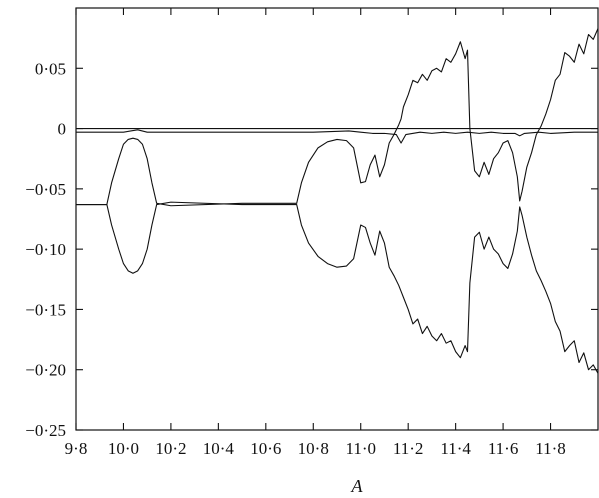 This screenshot has width=599, height=498. What do you see at coordinates (45, 249) in the screenshot?
I see `y-tick-label: −0·10` at bounding box center [45, 249].